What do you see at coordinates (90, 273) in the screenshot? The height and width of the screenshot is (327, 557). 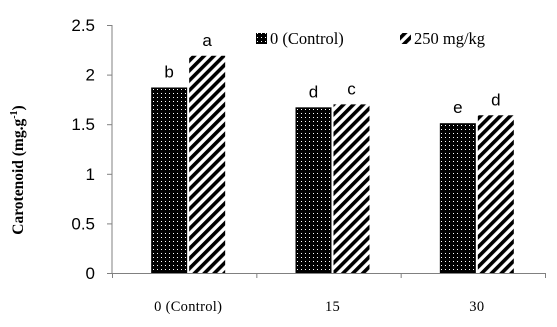 I see `y-tick-label: 0` at bounding box center [90, 273].